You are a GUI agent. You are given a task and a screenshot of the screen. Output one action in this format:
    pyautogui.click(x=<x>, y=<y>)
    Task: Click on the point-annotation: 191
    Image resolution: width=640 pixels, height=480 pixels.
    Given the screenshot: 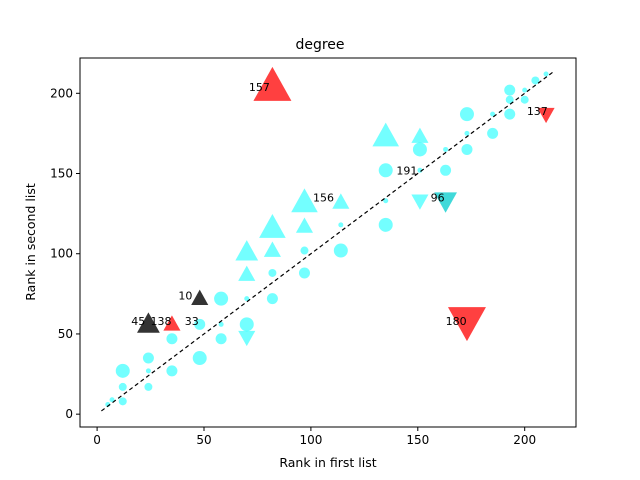 What is the action you would take?
    pyautogui.click(x=406, y=170)
    